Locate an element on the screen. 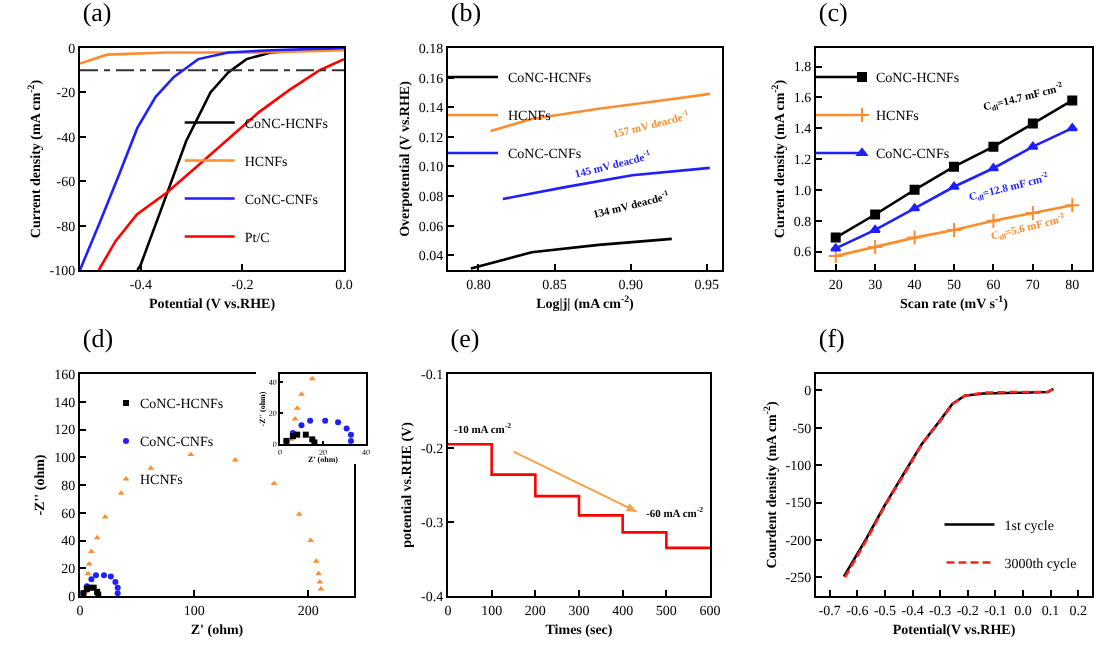  chart-title: (f) is located at coordinates (831, 338).